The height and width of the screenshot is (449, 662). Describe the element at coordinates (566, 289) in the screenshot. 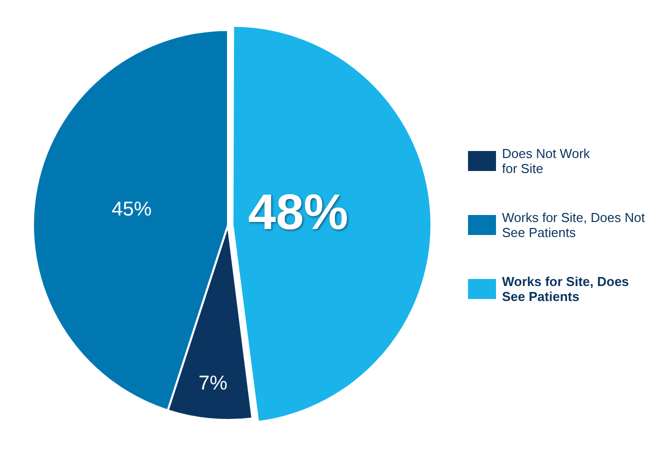

I see `legend-label: Works for Site, Does See Patients` at that location.